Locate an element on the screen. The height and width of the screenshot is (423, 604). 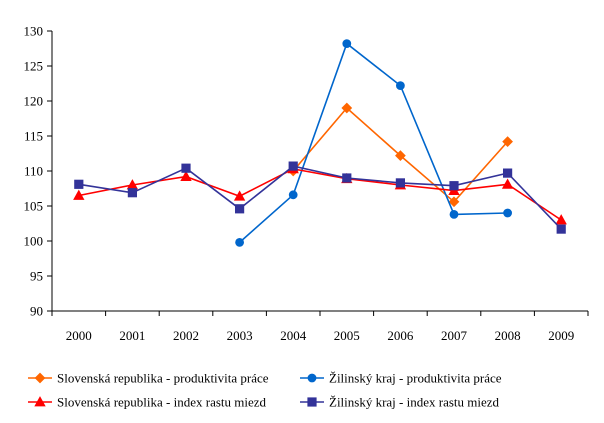
legend-label: Žilinský kraj - index rastu miezd is located at coordinates (414, 402).